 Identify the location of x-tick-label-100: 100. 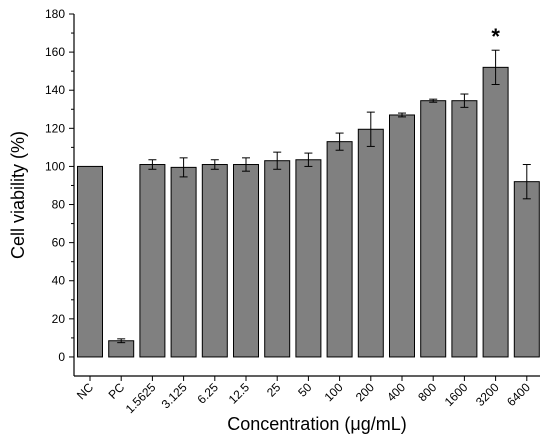
(334, 392).